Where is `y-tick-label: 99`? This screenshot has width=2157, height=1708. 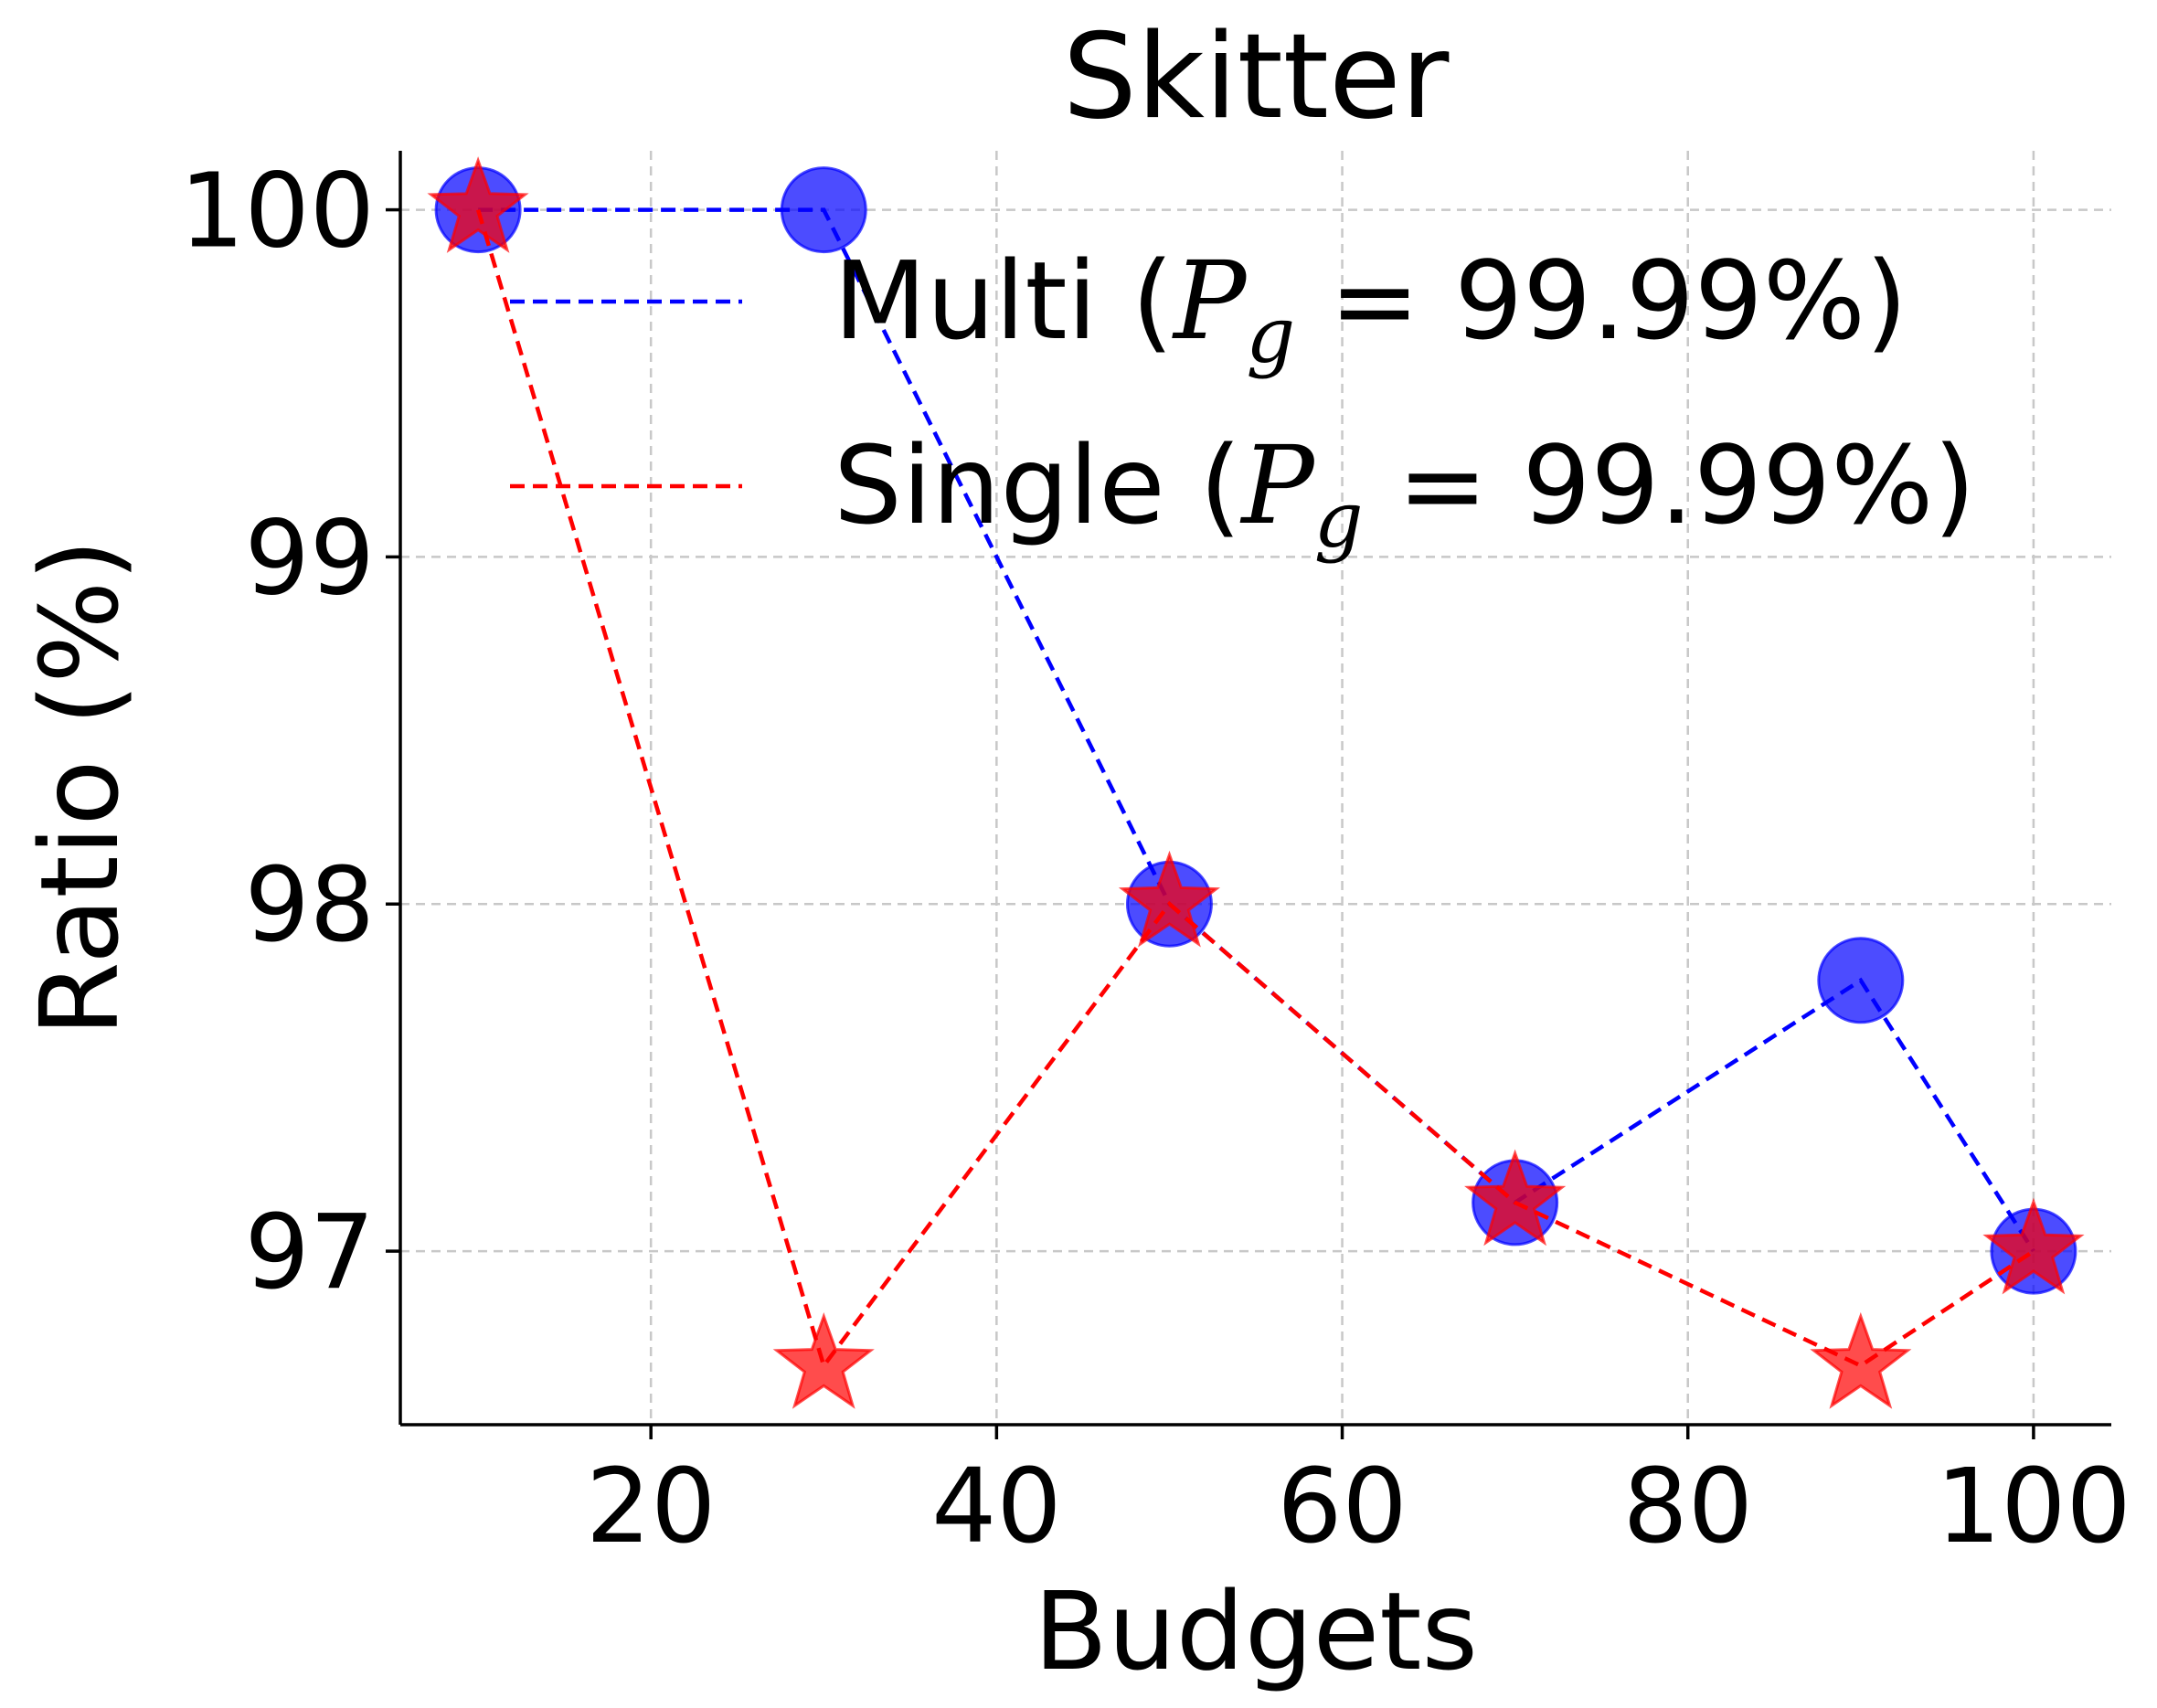
y-tick-label: 99 is located at coordinates (309, 558).